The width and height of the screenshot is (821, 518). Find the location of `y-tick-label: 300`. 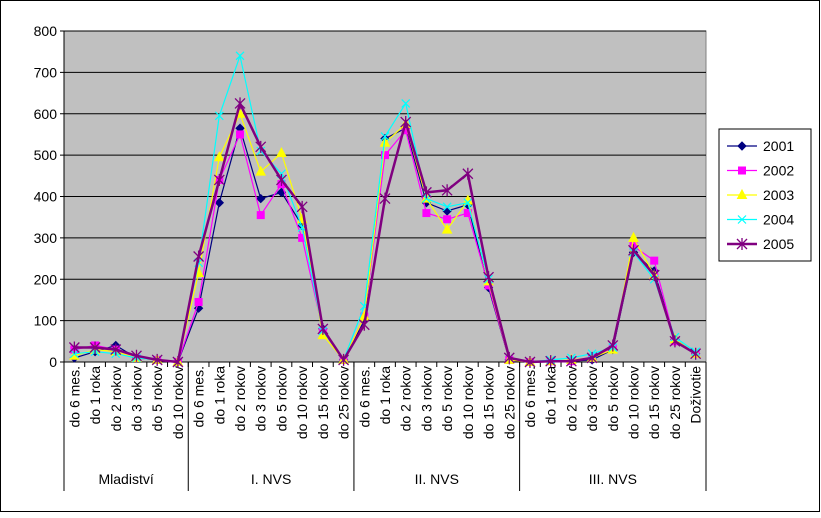

y-tick-label: 300 is located at coordinates (46, 238).